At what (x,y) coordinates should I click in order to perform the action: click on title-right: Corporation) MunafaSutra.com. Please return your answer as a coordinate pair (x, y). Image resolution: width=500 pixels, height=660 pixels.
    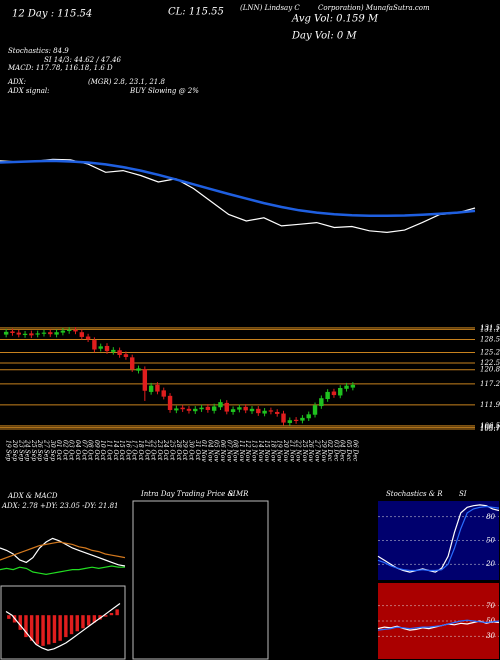
    Looking at the image, I should click on (374, 8).